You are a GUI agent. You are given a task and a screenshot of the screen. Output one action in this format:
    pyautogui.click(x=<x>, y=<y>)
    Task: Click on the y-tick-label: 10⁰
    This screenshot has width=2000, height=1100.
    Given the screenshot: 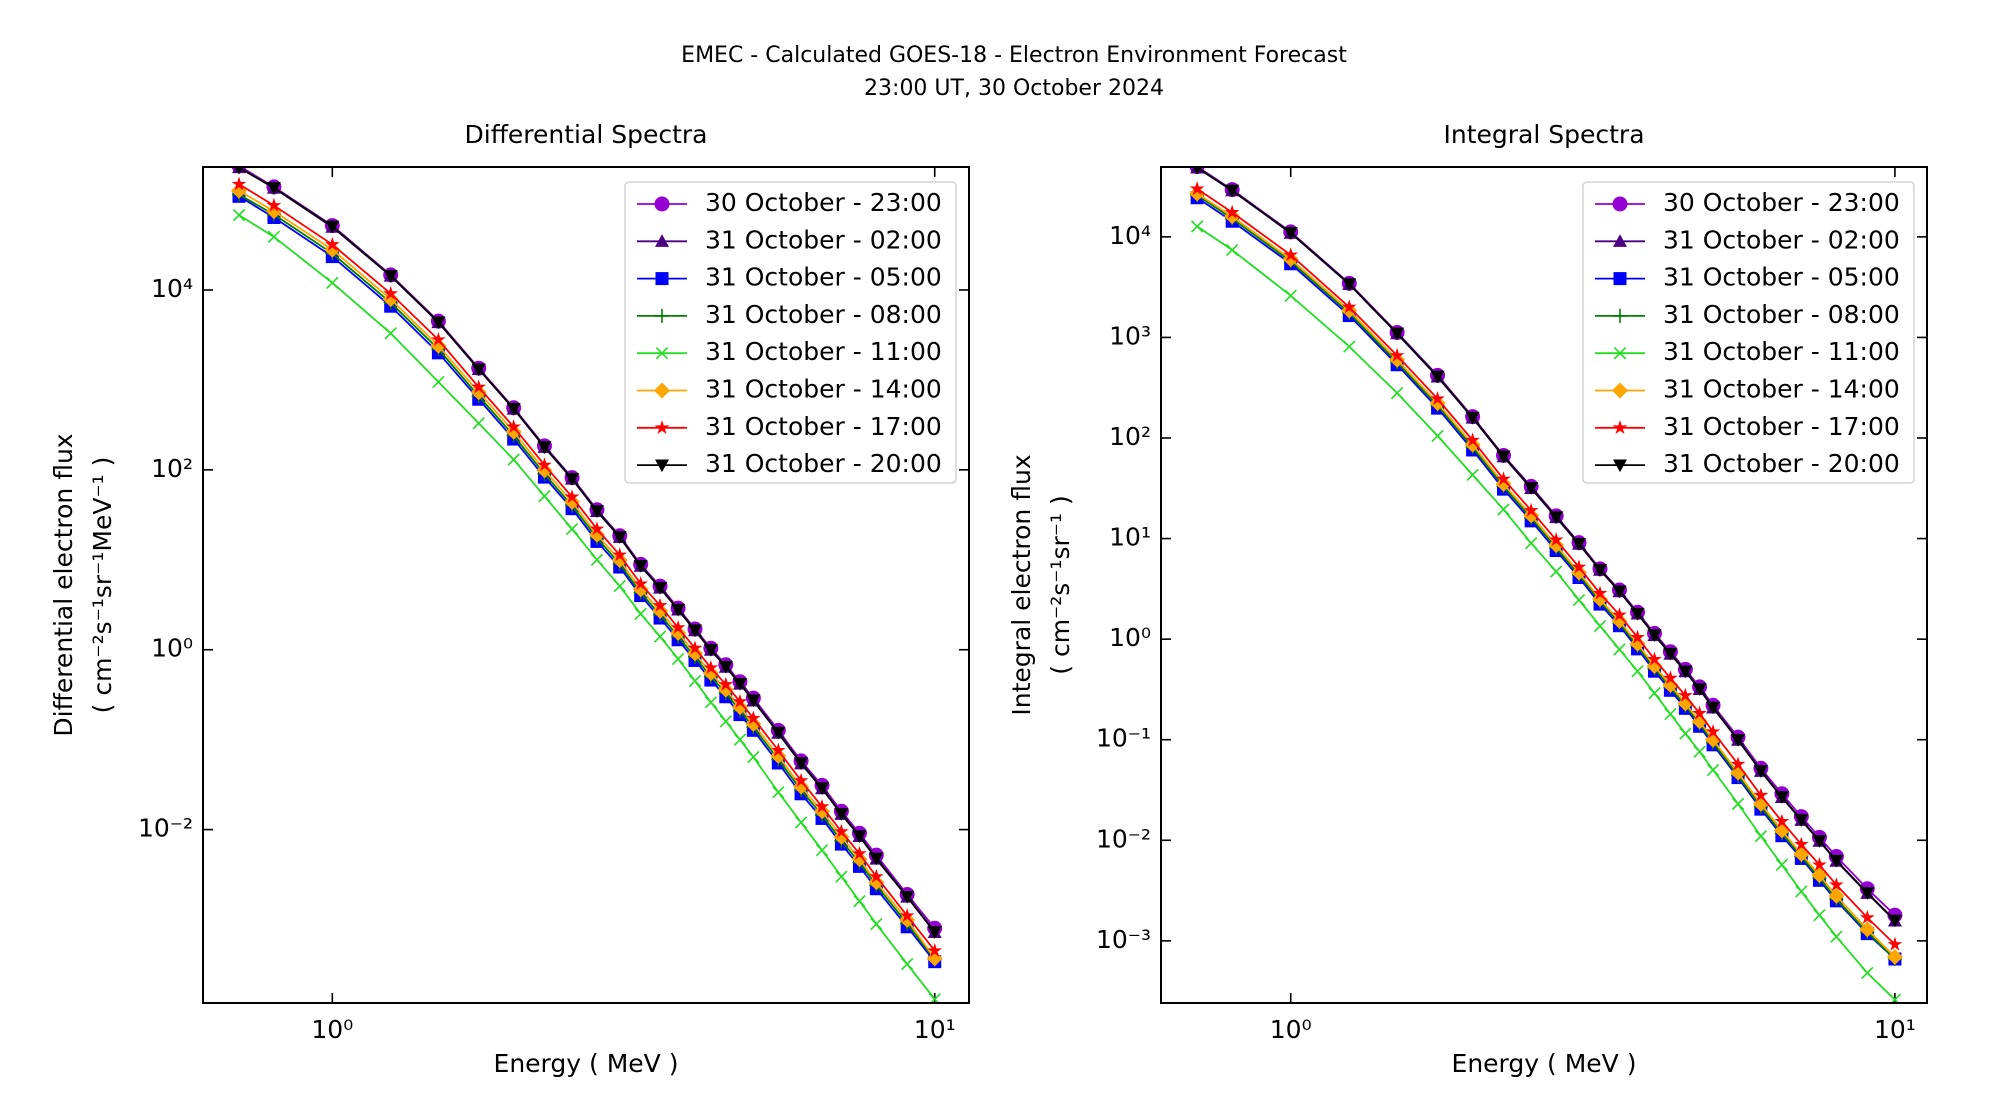 What is the action you would take?
    pyautogui.click(x=172, y=648)
    